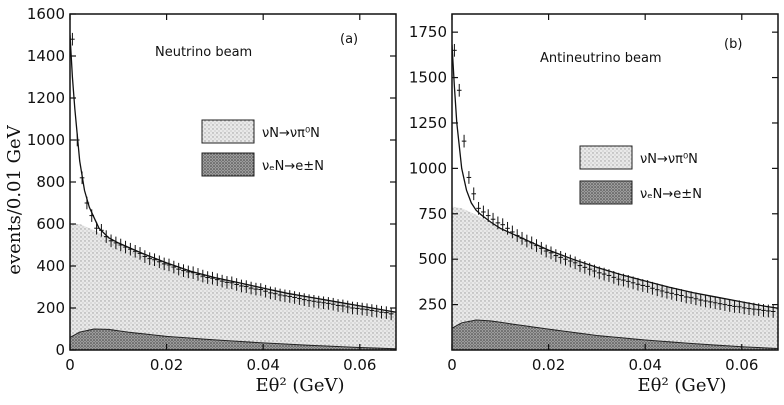 Image resolution: width=784 pixels, height=405 pixels. I want to click on legend-label-pion-b: νN→νπ⁰N, so click(669, 159).